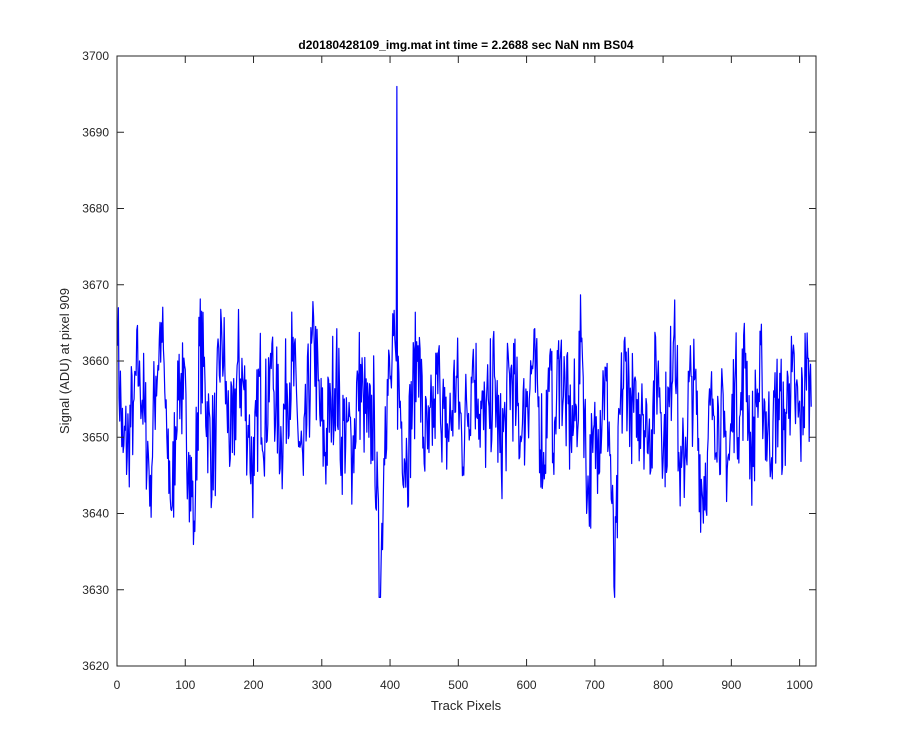 This screenshot has width=900, height=750. What do you see at coordinates (95, 132) in the screenshot?
I see `y-tick-label: 3690` at bounding box center [95, 132].